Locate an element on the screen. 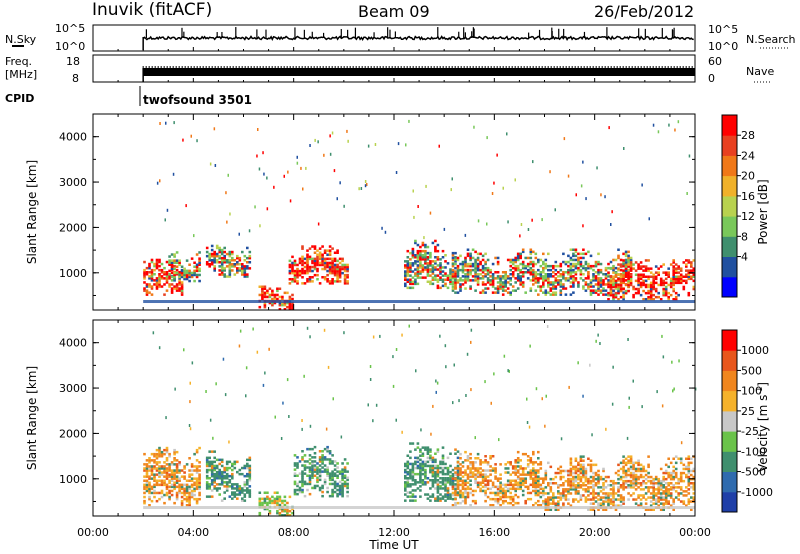  x-tick-label: 00:00 is located at coordinates (93, 532).